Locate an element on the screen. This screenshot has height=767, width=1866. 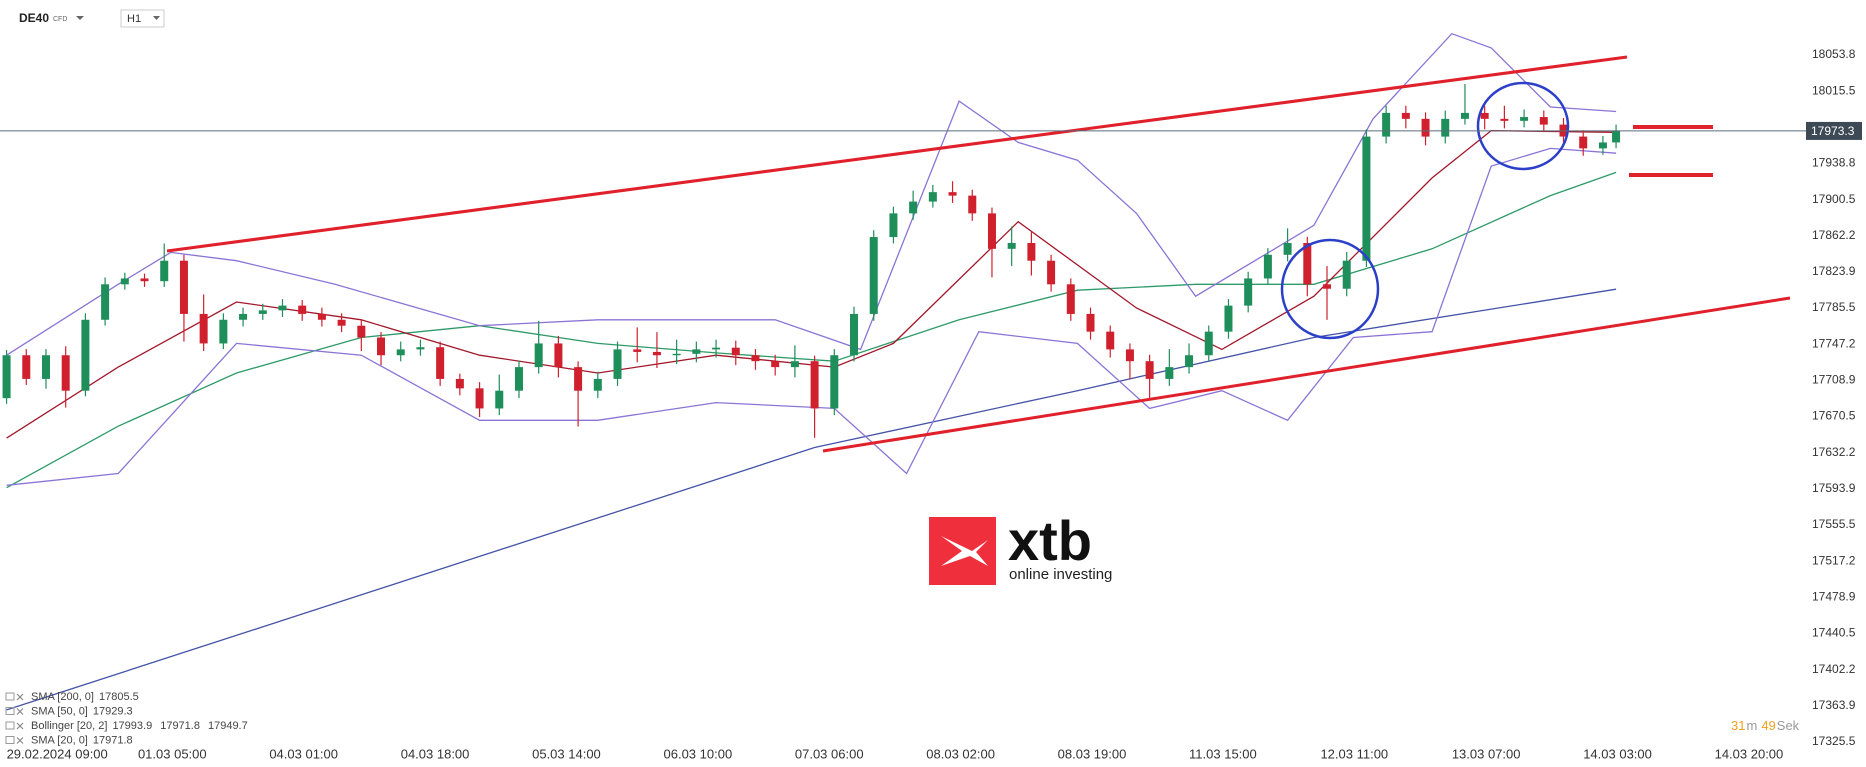
legend-name: SMA [20, 0] is located at coordinates (59, 740).